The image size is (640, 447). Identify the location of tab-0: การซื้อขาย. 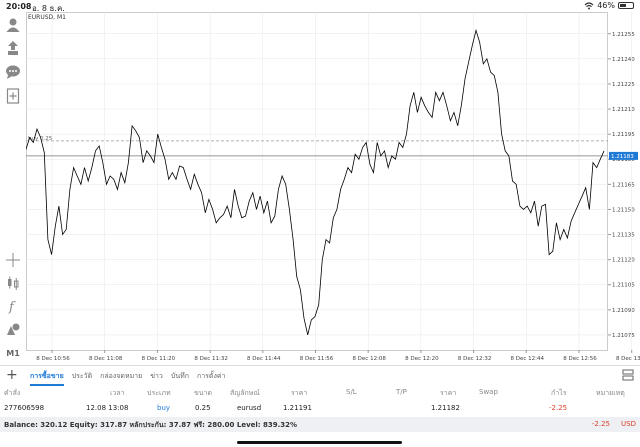
(47, 378).